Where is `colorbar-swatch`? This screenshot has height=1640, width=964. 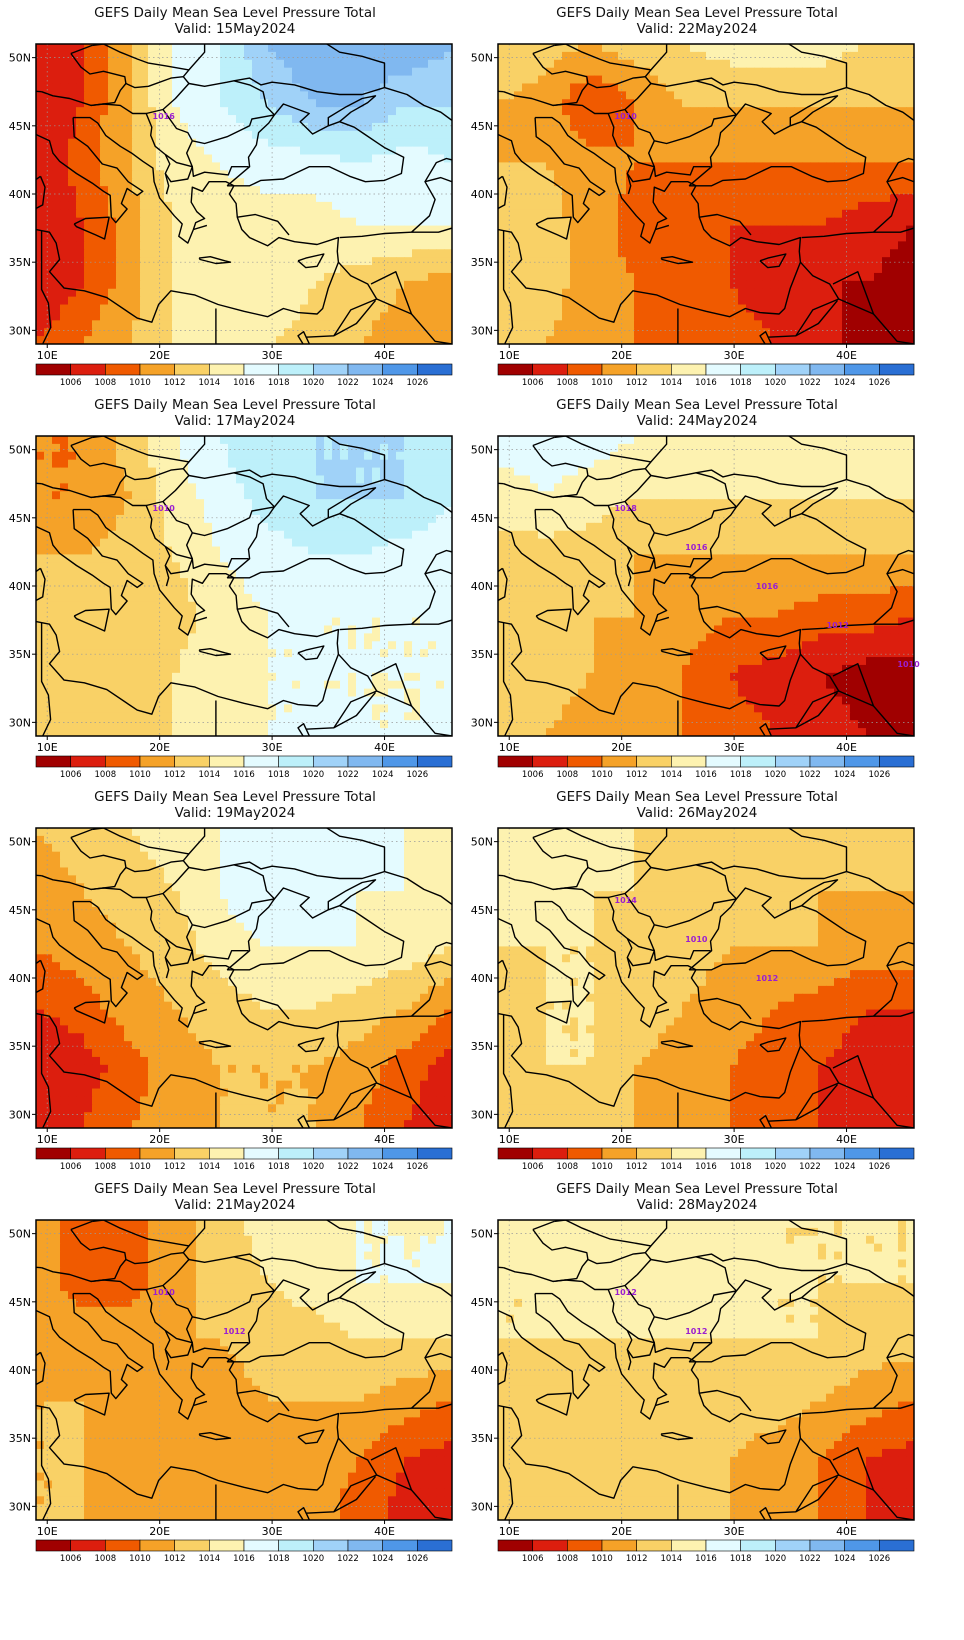
colorbar-swatch is located at coordinates (654, 369).